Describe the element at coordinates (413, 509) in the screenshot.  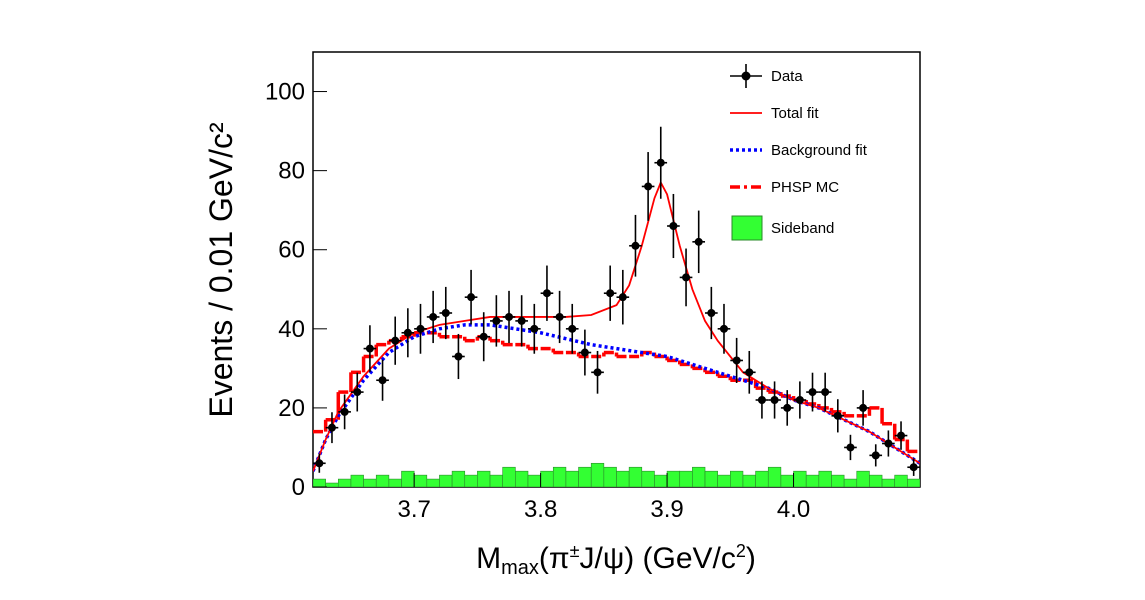
I see `x-tick-label: 3.7` at that location.